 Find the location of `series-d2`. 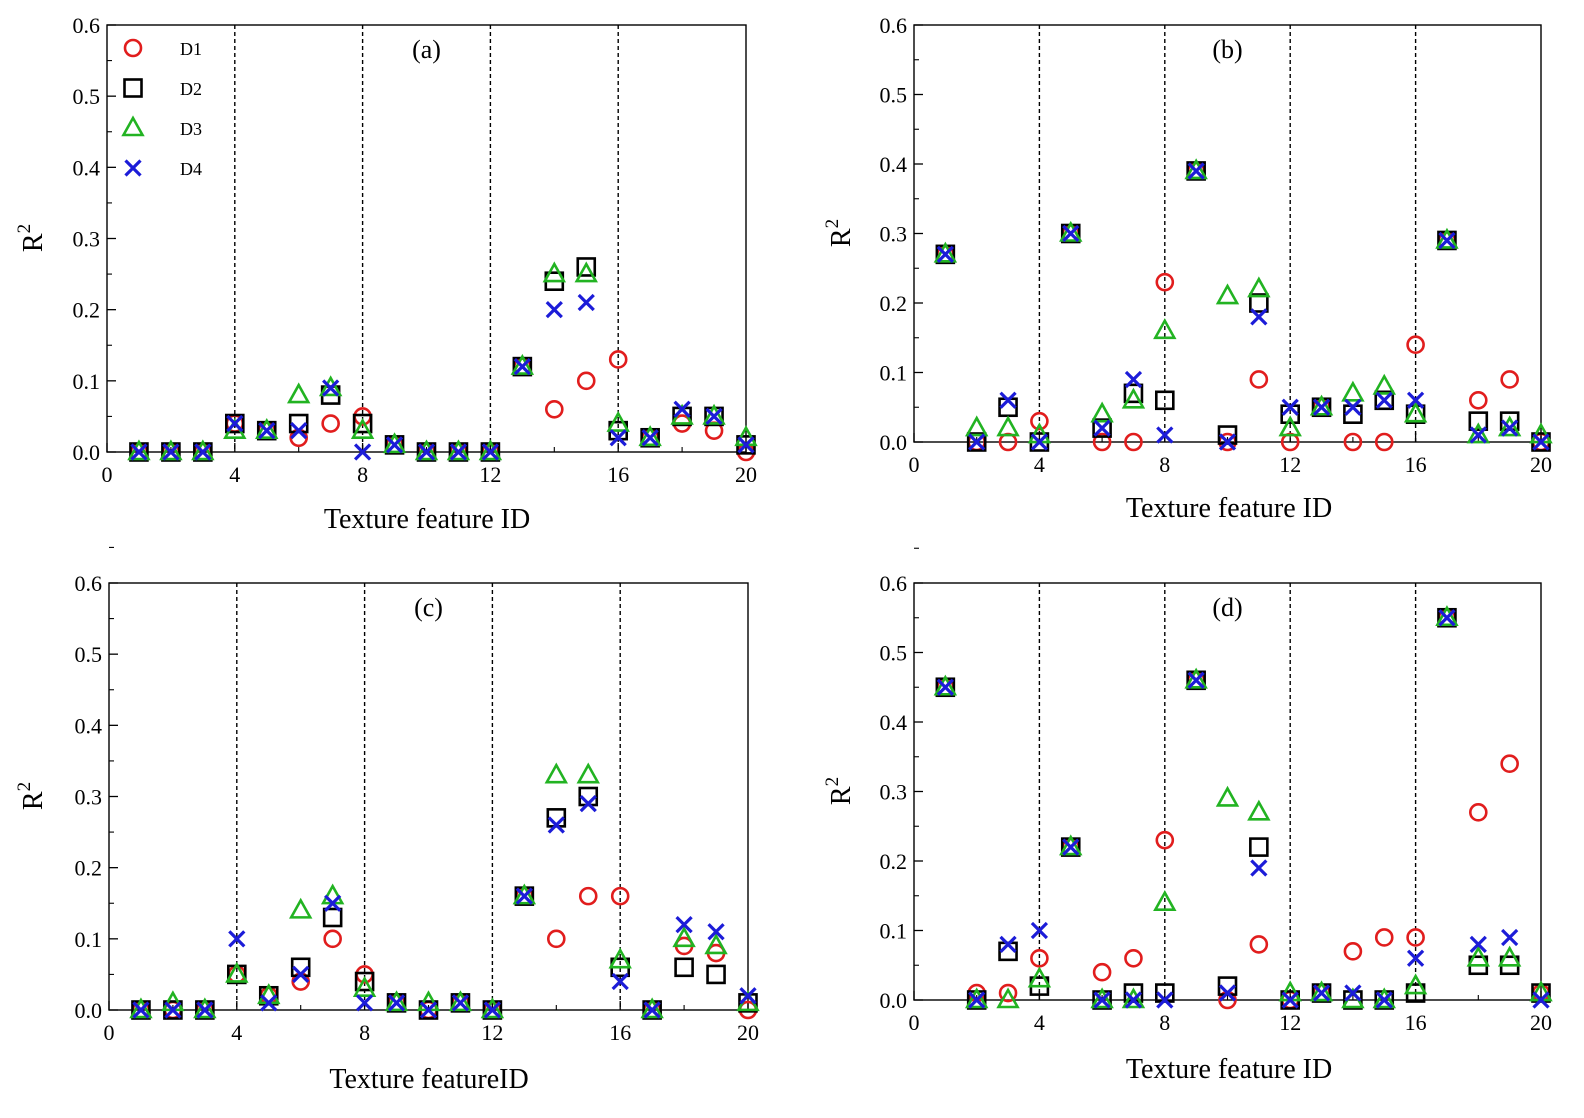

series-d2 is located at coordinates (1243, 306).